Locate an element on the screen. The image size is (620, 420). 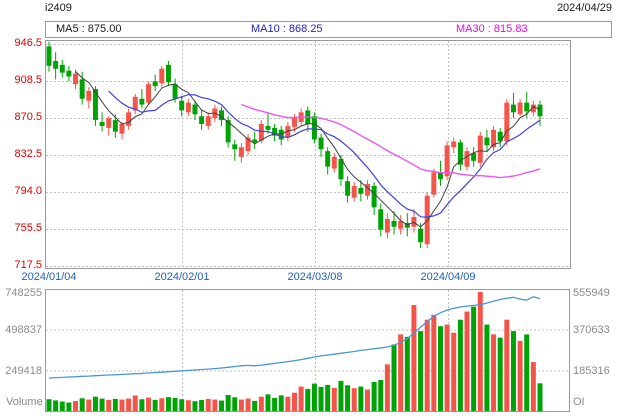
volume-axis-label: 748255 is located at coordinates (23, 293).